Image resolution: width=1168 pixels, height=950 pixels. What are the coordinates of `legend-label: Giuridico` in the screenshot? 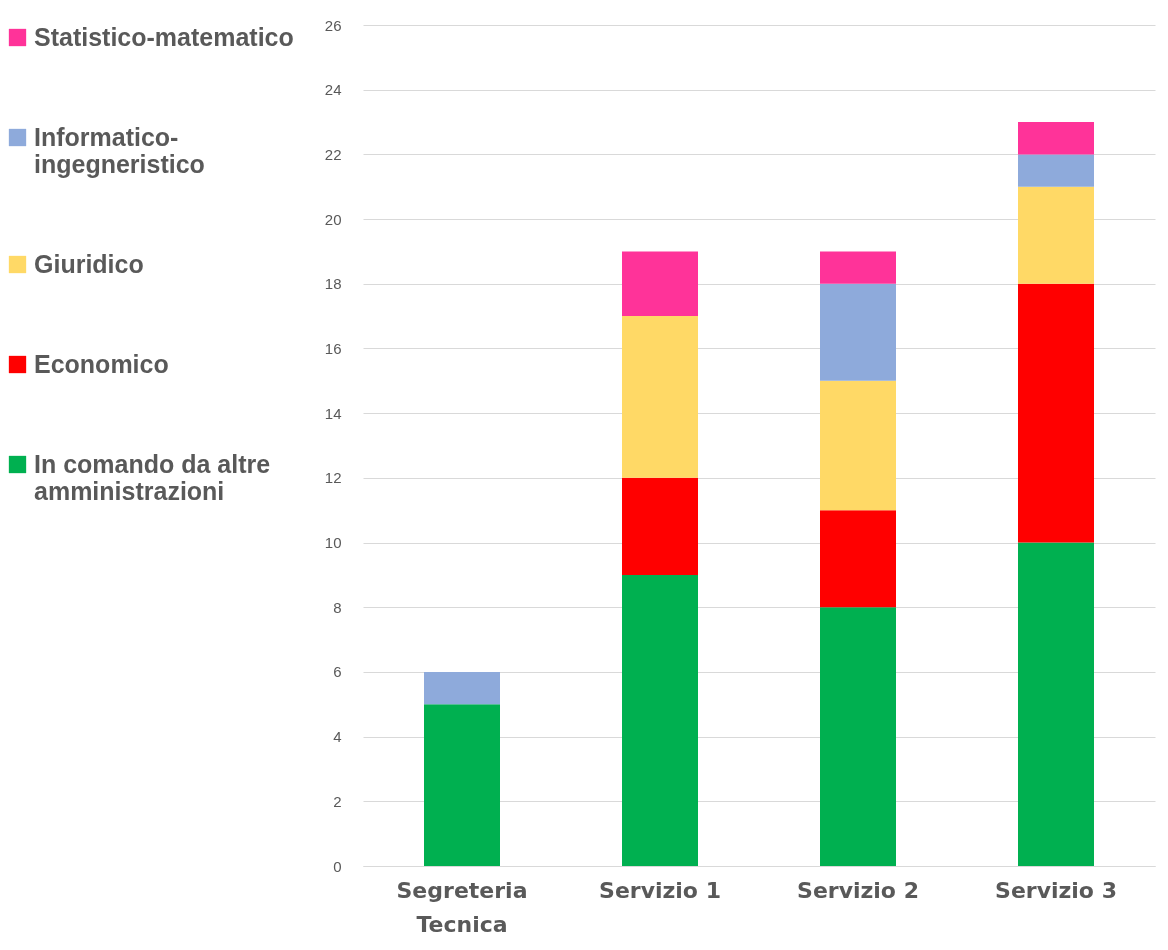 It's located at (89, 263).